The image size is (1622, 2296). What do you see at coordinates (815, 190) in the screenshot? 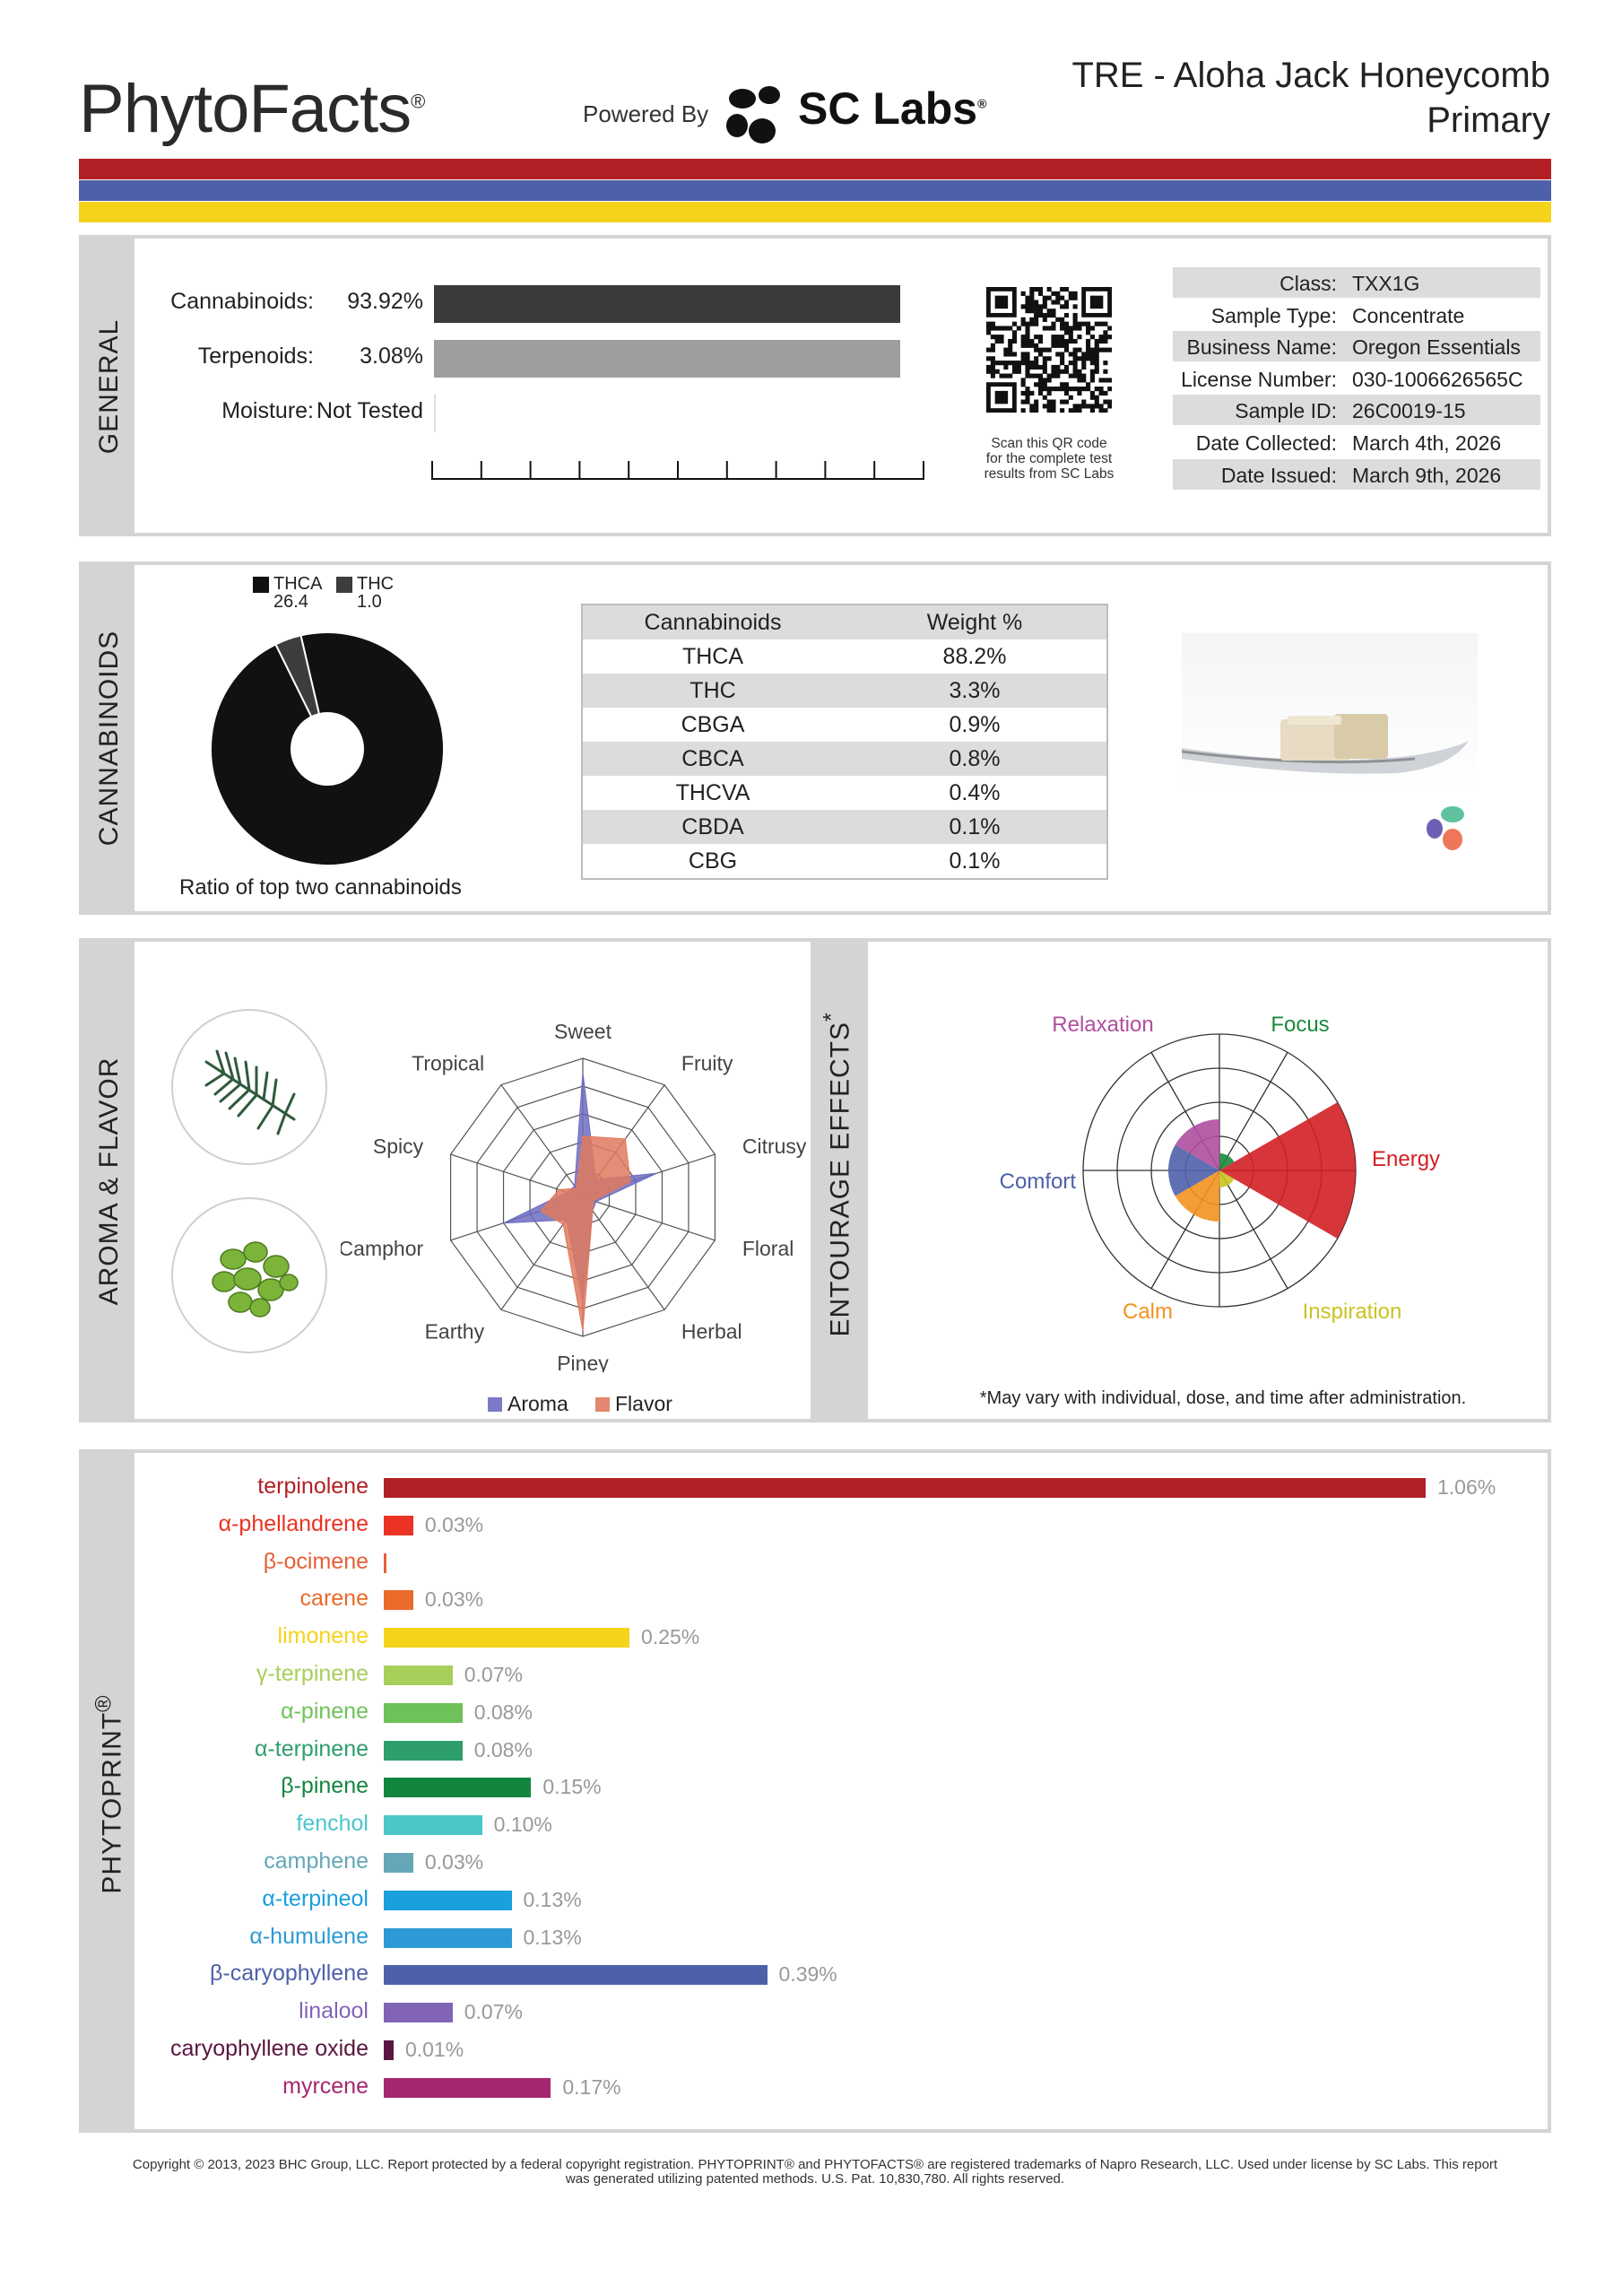
I see `stripe-blue` at bounding box center [815, 190].